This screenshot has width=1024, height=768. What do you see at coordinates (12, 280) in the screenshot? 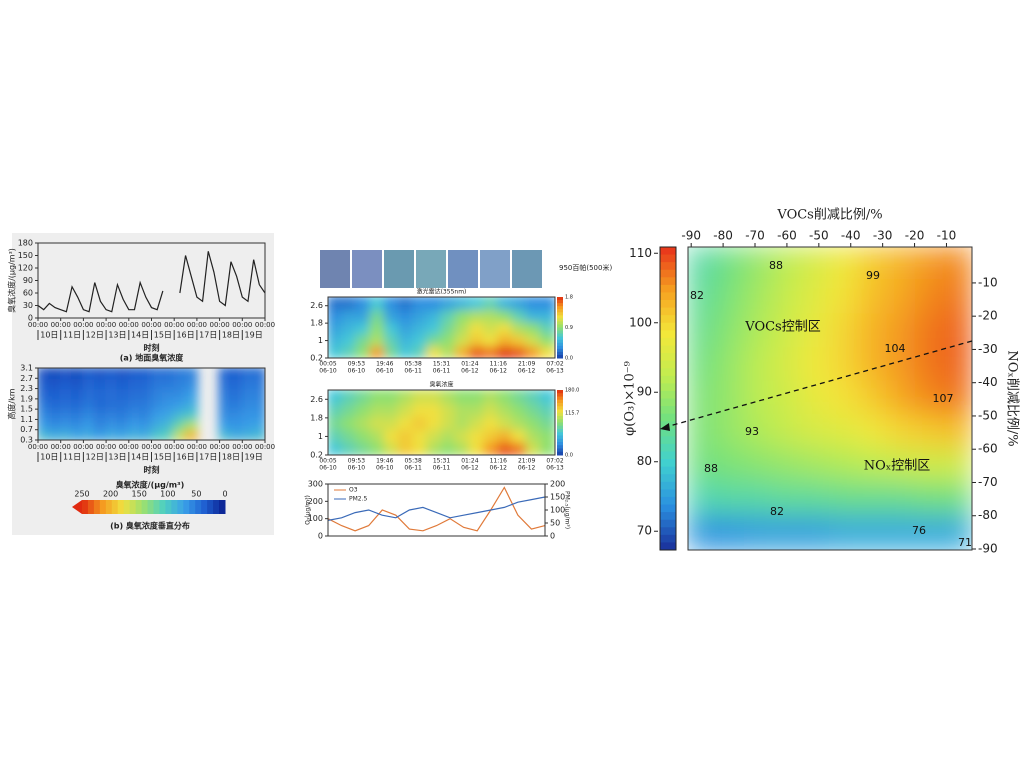
I see `y-axis-label: 臭氧浓度/(μg/m³)` at bounding box center [12, 280].